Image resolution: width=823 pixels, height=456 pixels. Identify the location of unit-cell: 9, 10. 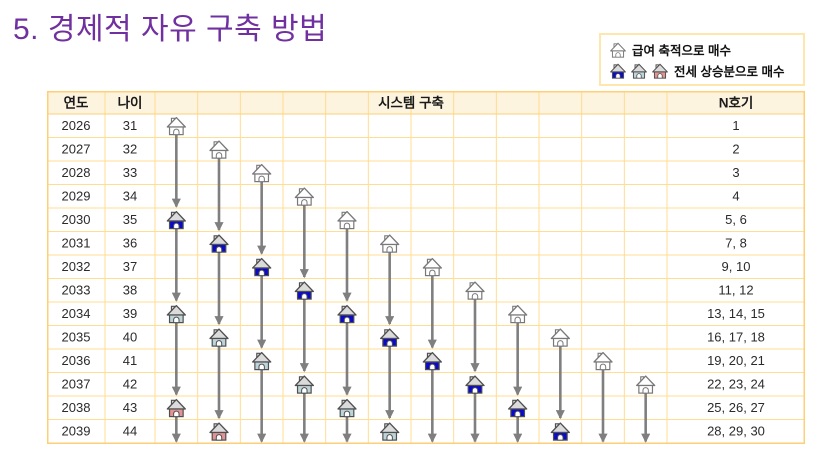
(736, 266).